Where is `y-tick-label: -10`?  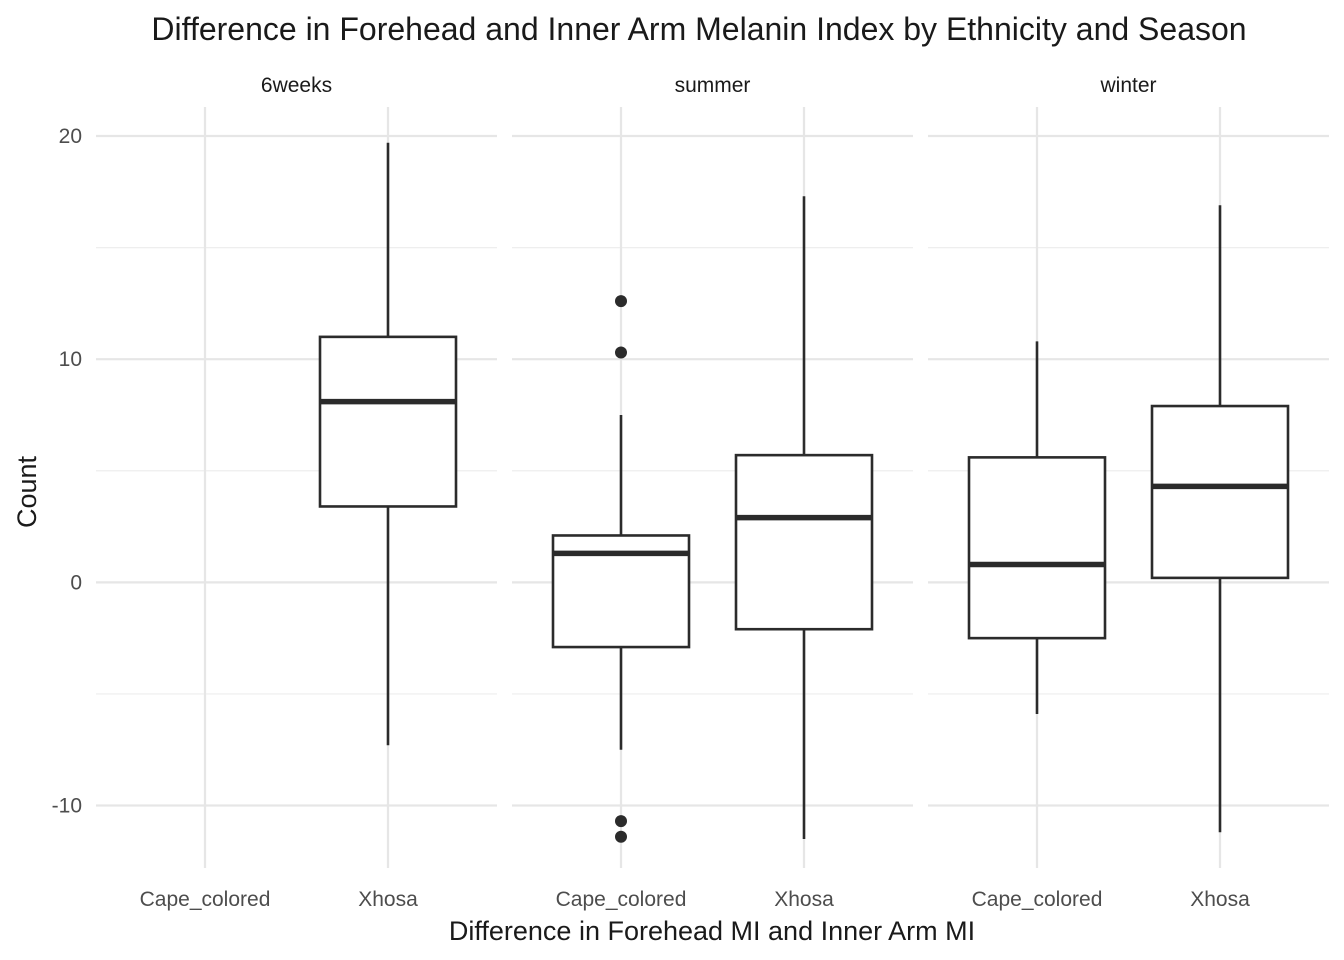 y-tick-label: -10 is located at coordinates (67, 806).